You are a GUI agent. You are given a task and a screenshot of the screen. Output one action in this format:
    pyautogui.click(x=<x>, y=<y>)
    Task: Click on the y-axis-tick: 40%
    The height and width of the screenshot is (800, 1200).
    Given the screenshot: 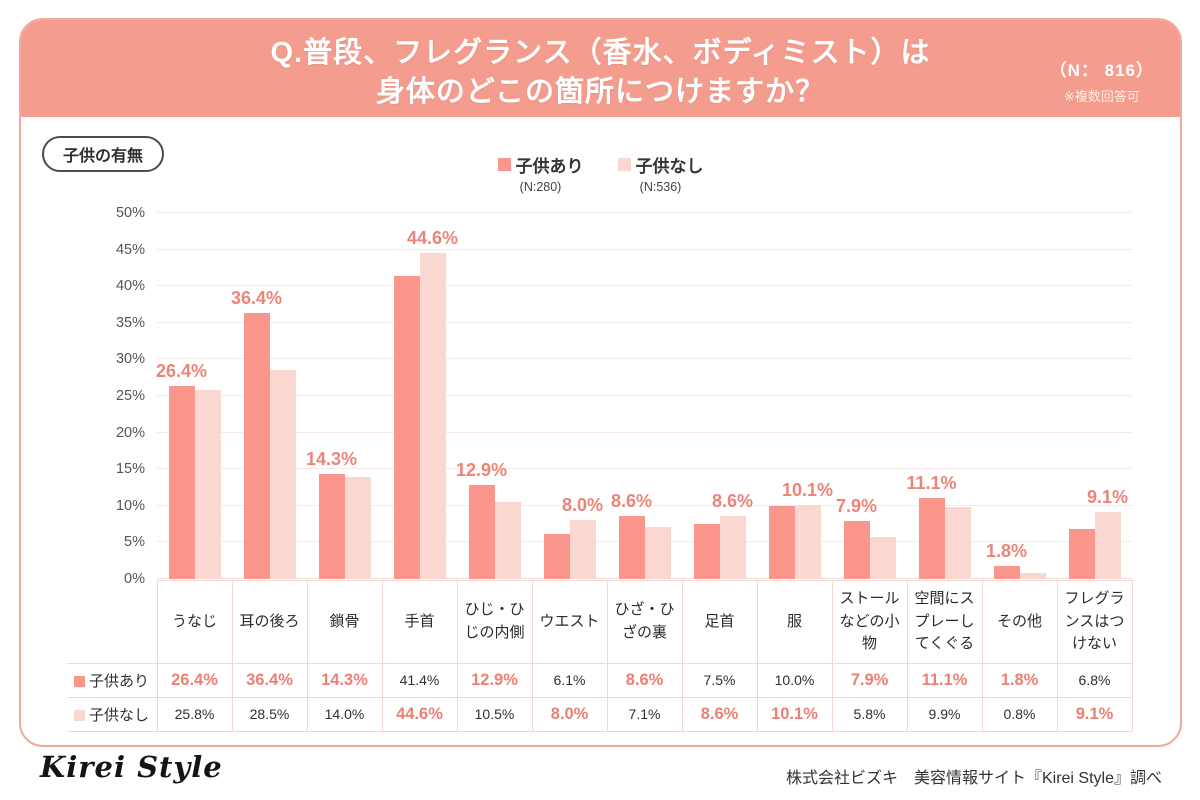 What is the action you would take?
    pyautogui.click(x=130, y=286)
    